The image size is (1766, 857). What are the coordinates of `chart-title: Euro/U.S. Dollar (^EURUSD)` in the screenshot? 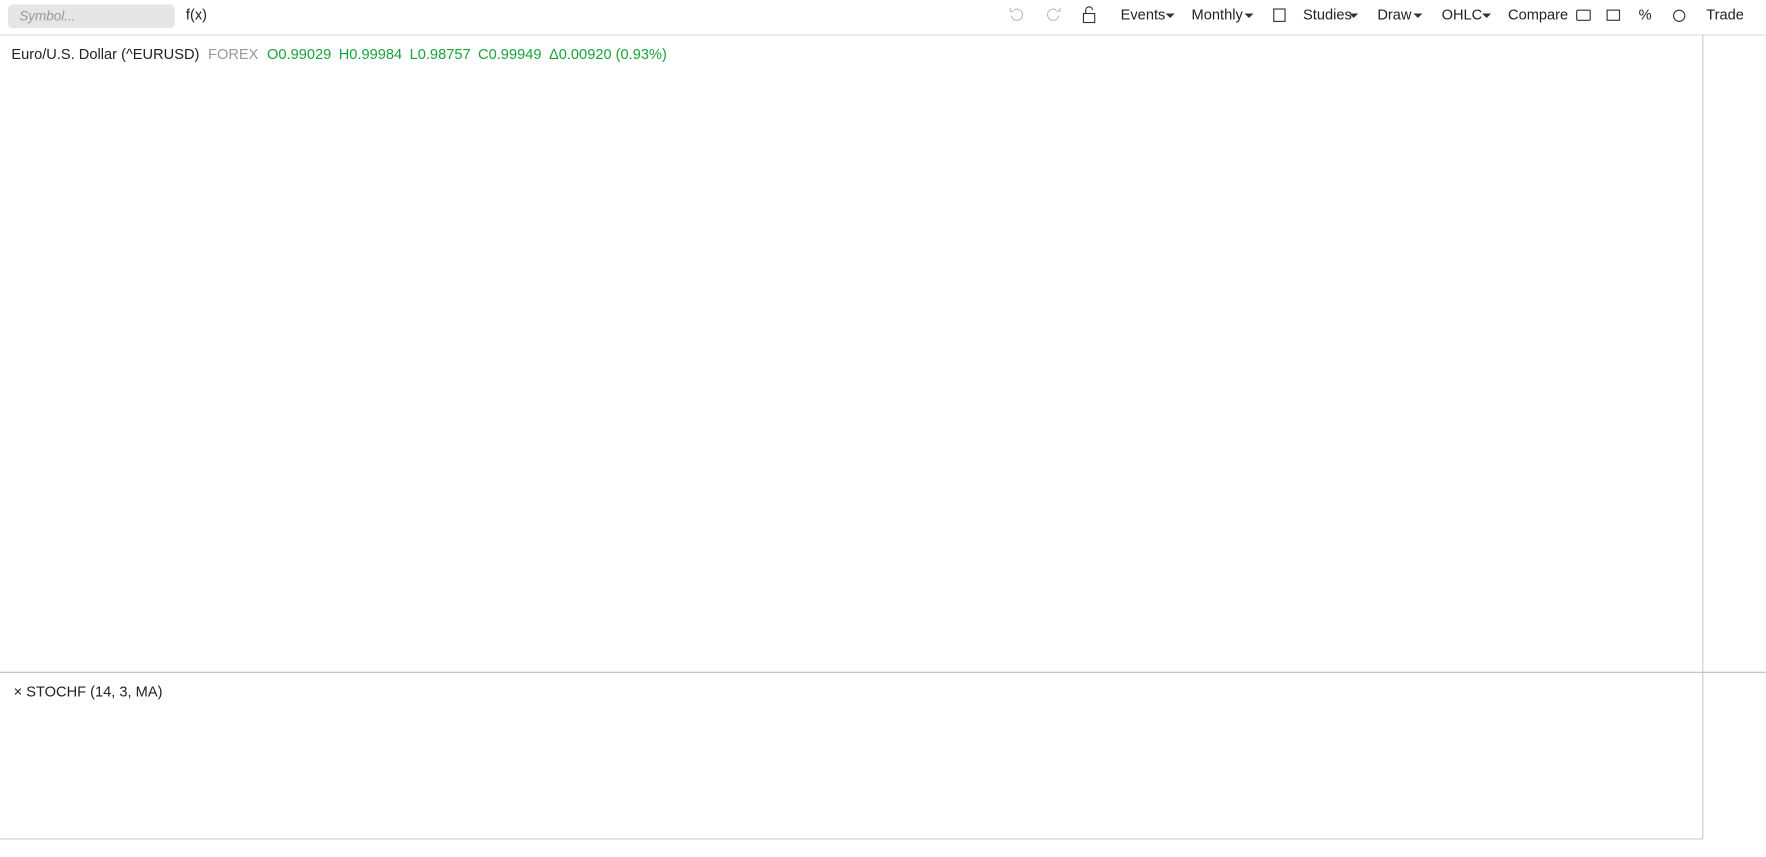 It's located at (105, 55).